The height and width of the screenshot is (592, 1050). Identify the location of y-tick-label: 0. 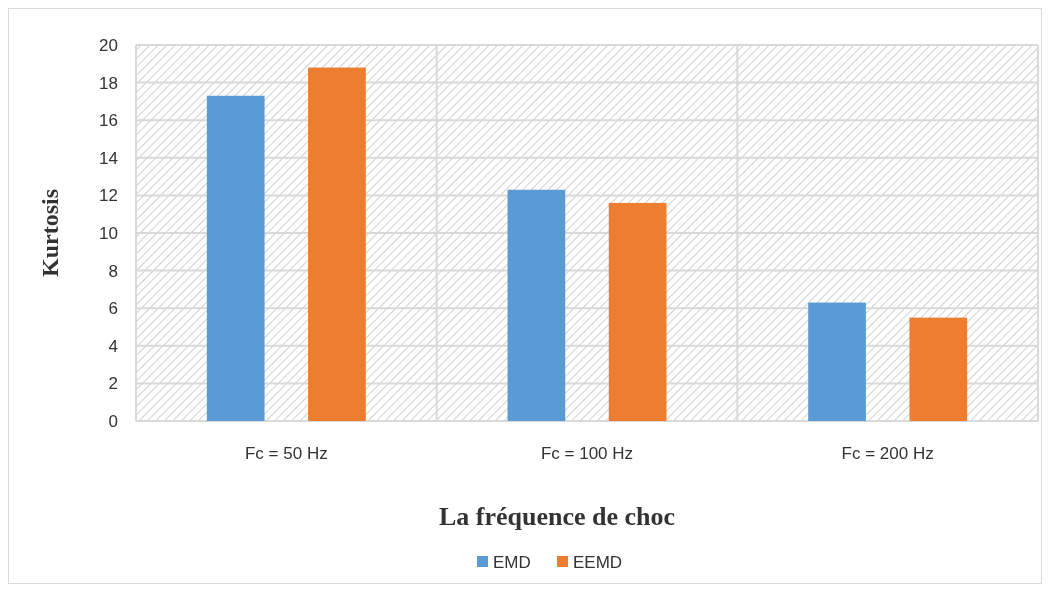
(113, 421).